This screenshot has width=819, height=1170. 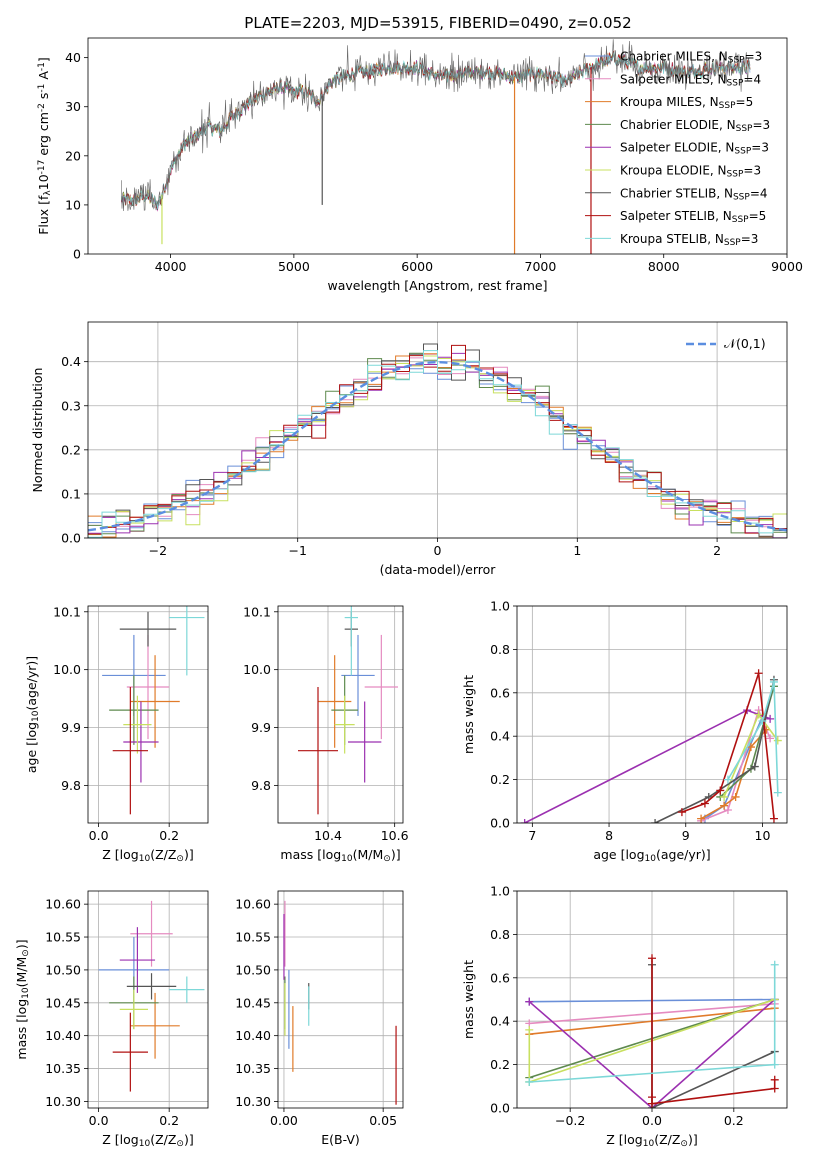 What do you see at coordinates (570, 1120) in the screenshot?
I see `weight_vs_Z-xtick-label: −0.2` at bounding box center [570, 1120].